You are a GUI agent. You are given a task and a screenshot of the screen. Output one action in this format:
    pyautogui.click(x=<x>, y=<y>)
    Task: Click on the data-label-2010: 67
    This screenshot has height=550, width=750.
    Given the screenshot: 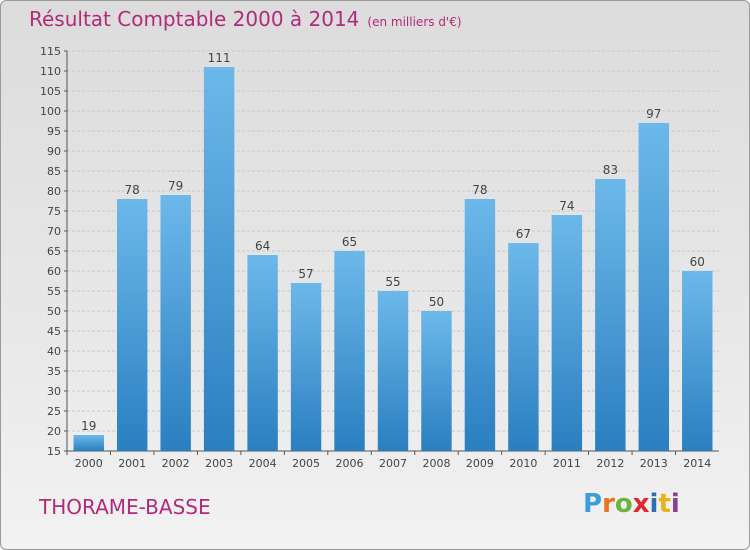 What is the action you would take?
    pyautogui.click(x=523, y=234)
    